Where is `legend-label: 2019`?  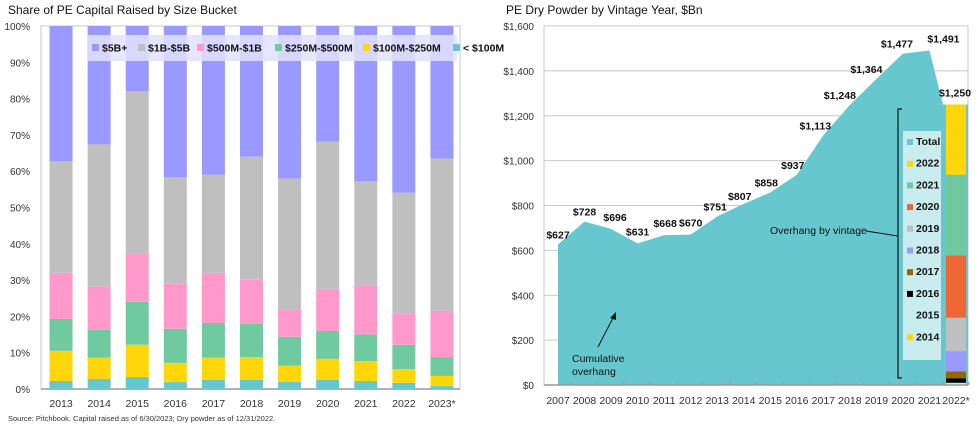 legend-label: 2019 is located at coordinates (928, 229).